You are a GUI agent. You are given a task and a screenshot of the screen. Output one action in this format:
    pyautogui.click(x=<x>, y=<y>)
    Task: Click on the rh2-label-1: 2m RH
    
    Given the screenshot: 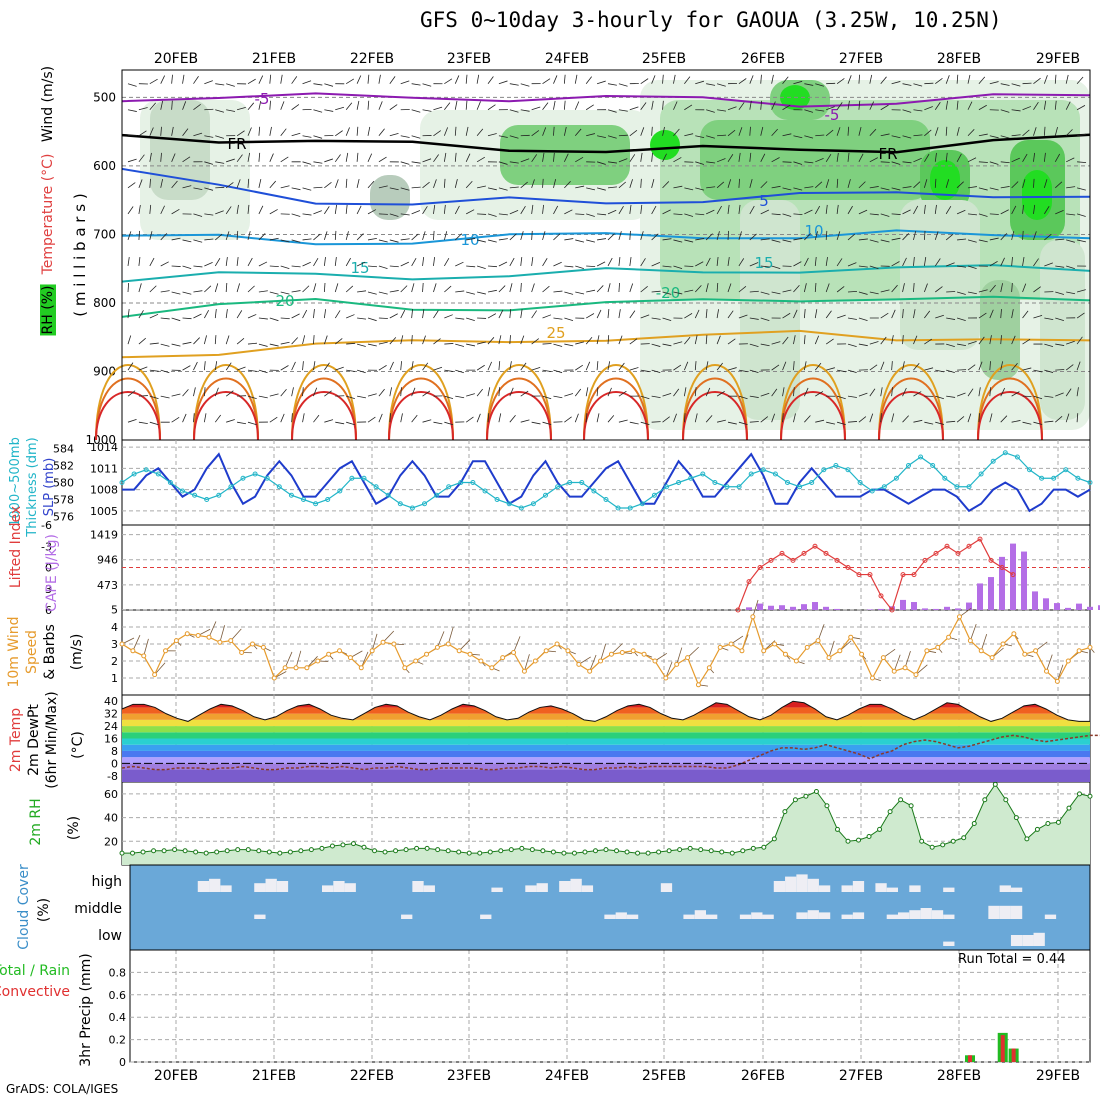 What is the action you would take?
    pyautogui.click(x=36, y=822)
    